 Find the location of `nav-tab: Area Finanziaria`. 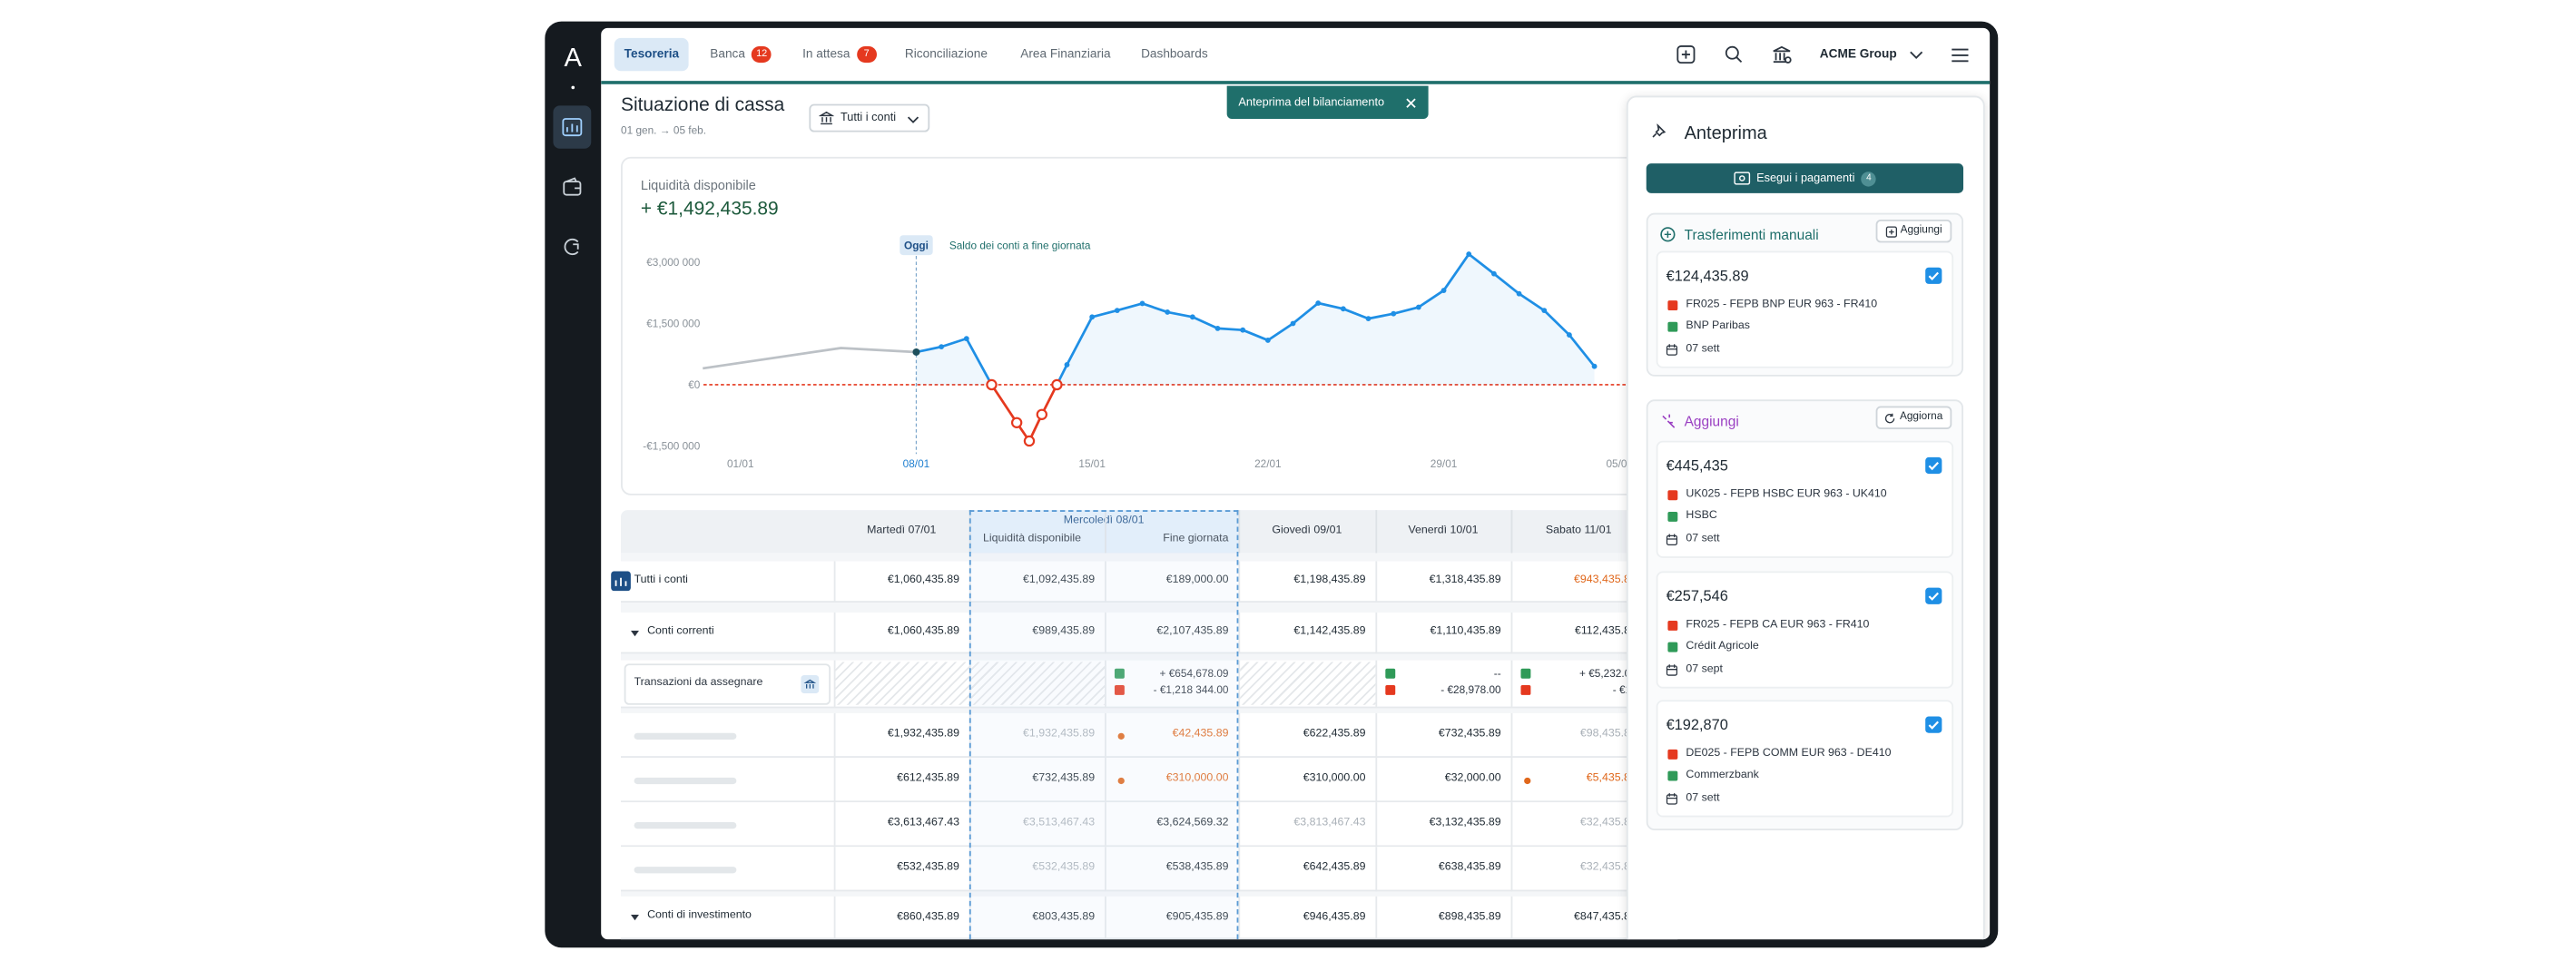

nav-tab: Area Finanziaria is located at coordinates (1065, 54).